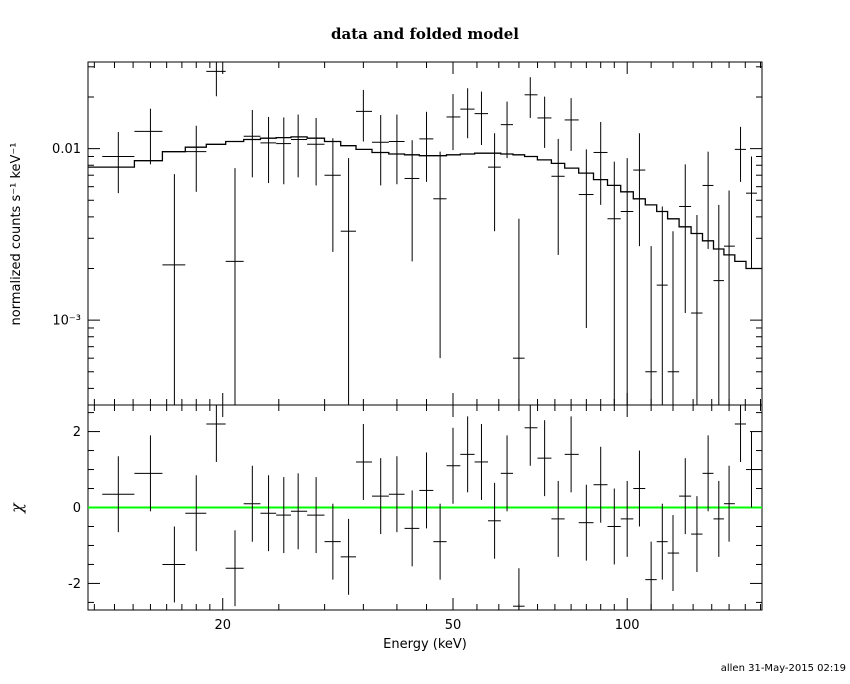 The image size is (850, 684). What do you see at coordinates (77, 432) in the screenshot?
I see `y-tick-label: 2` at bounding box center [77, 432].